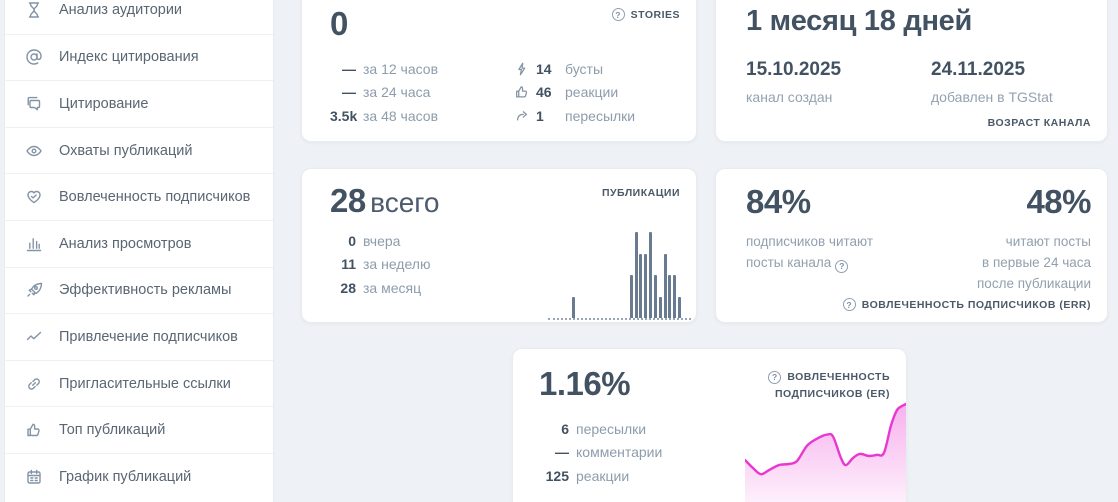  I want to click on rocket-icon, so click(34, 290).